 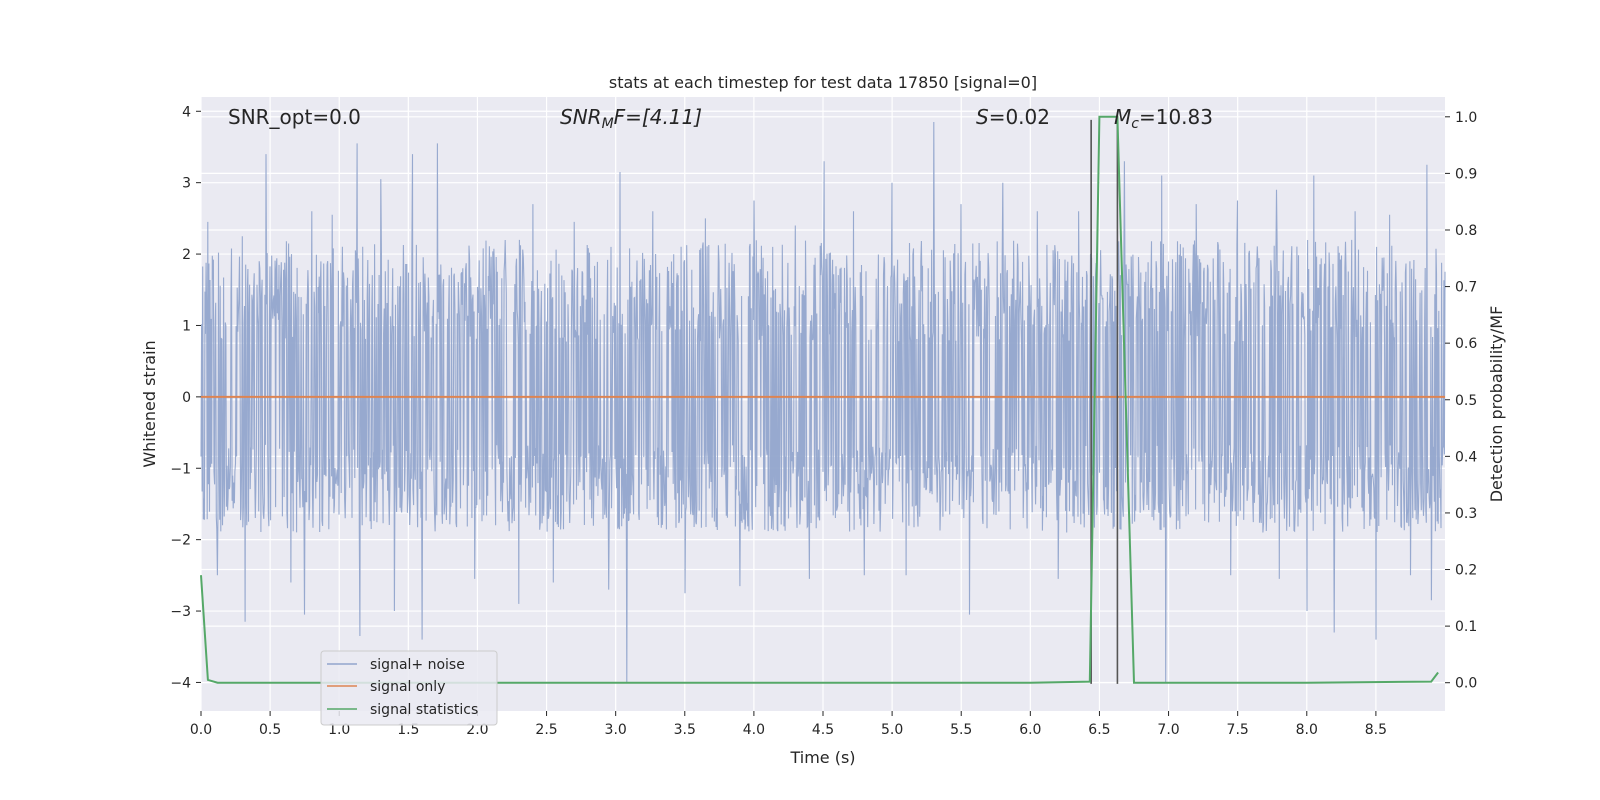 What do you see at coordinates (961, 730) in the screenshot?
I see `x-tick-label-11: 5.5` at bounding box center [961, 730].